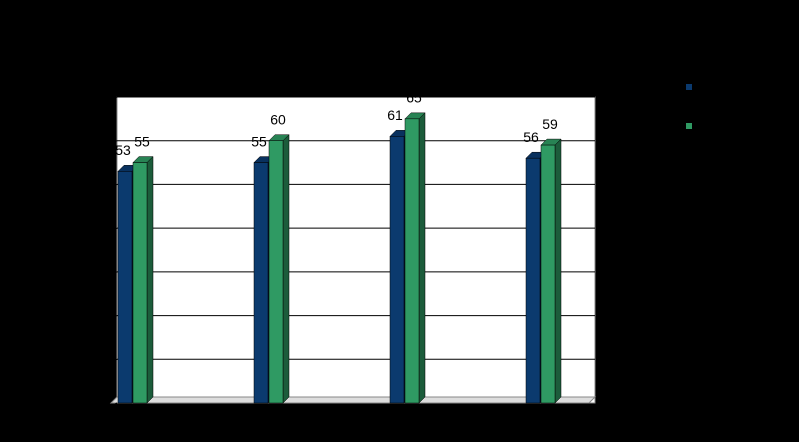  I want to click on y-tick-label: 50, so click(97, 183).